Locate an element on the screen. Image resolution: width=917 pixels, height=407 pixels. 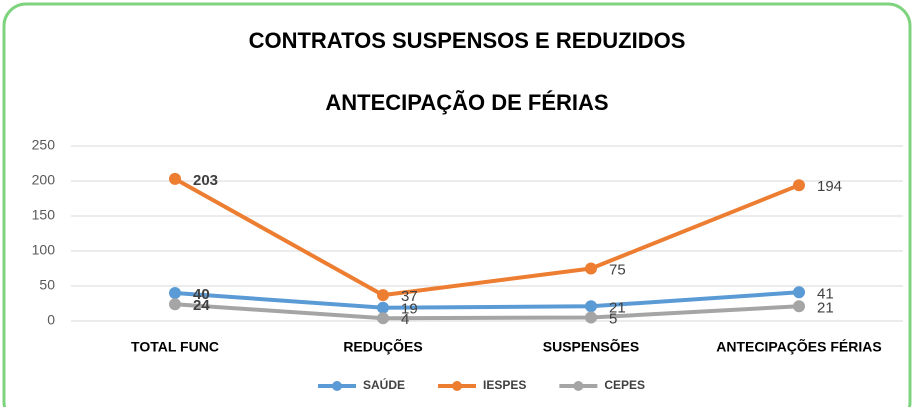
data-label: 5 is located at coordinates (613, 318).